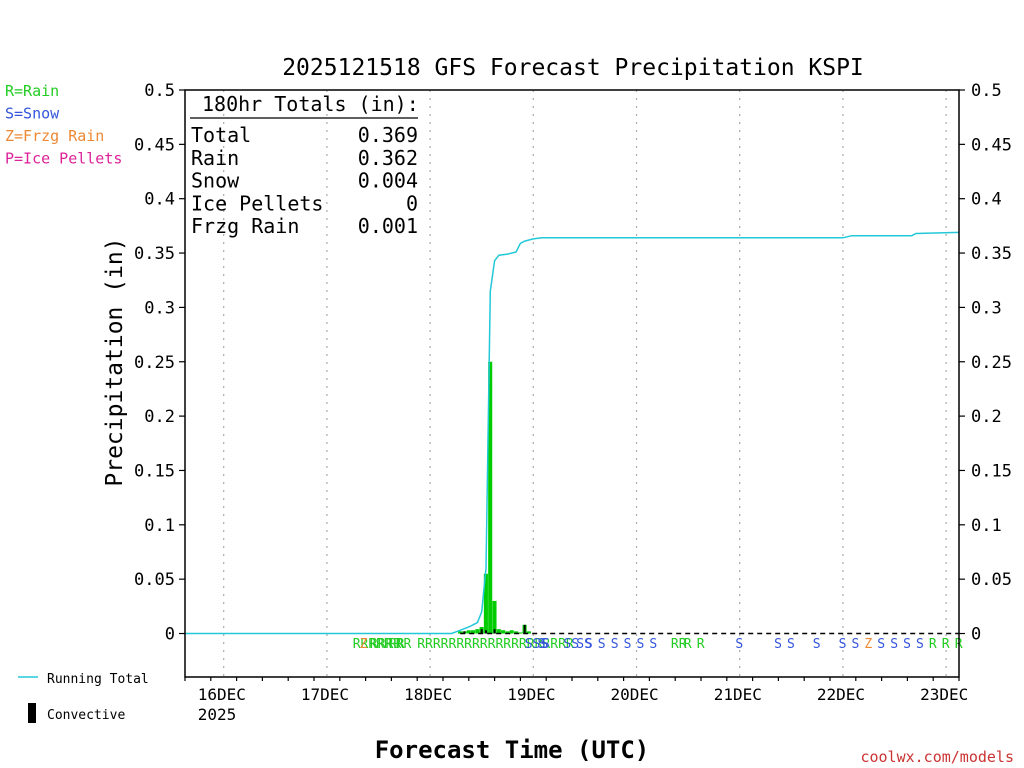 The height and width of the screenshot is (768, 1024). I want to click on y-tick-label-right-3: 0.15, so click(991, 471).